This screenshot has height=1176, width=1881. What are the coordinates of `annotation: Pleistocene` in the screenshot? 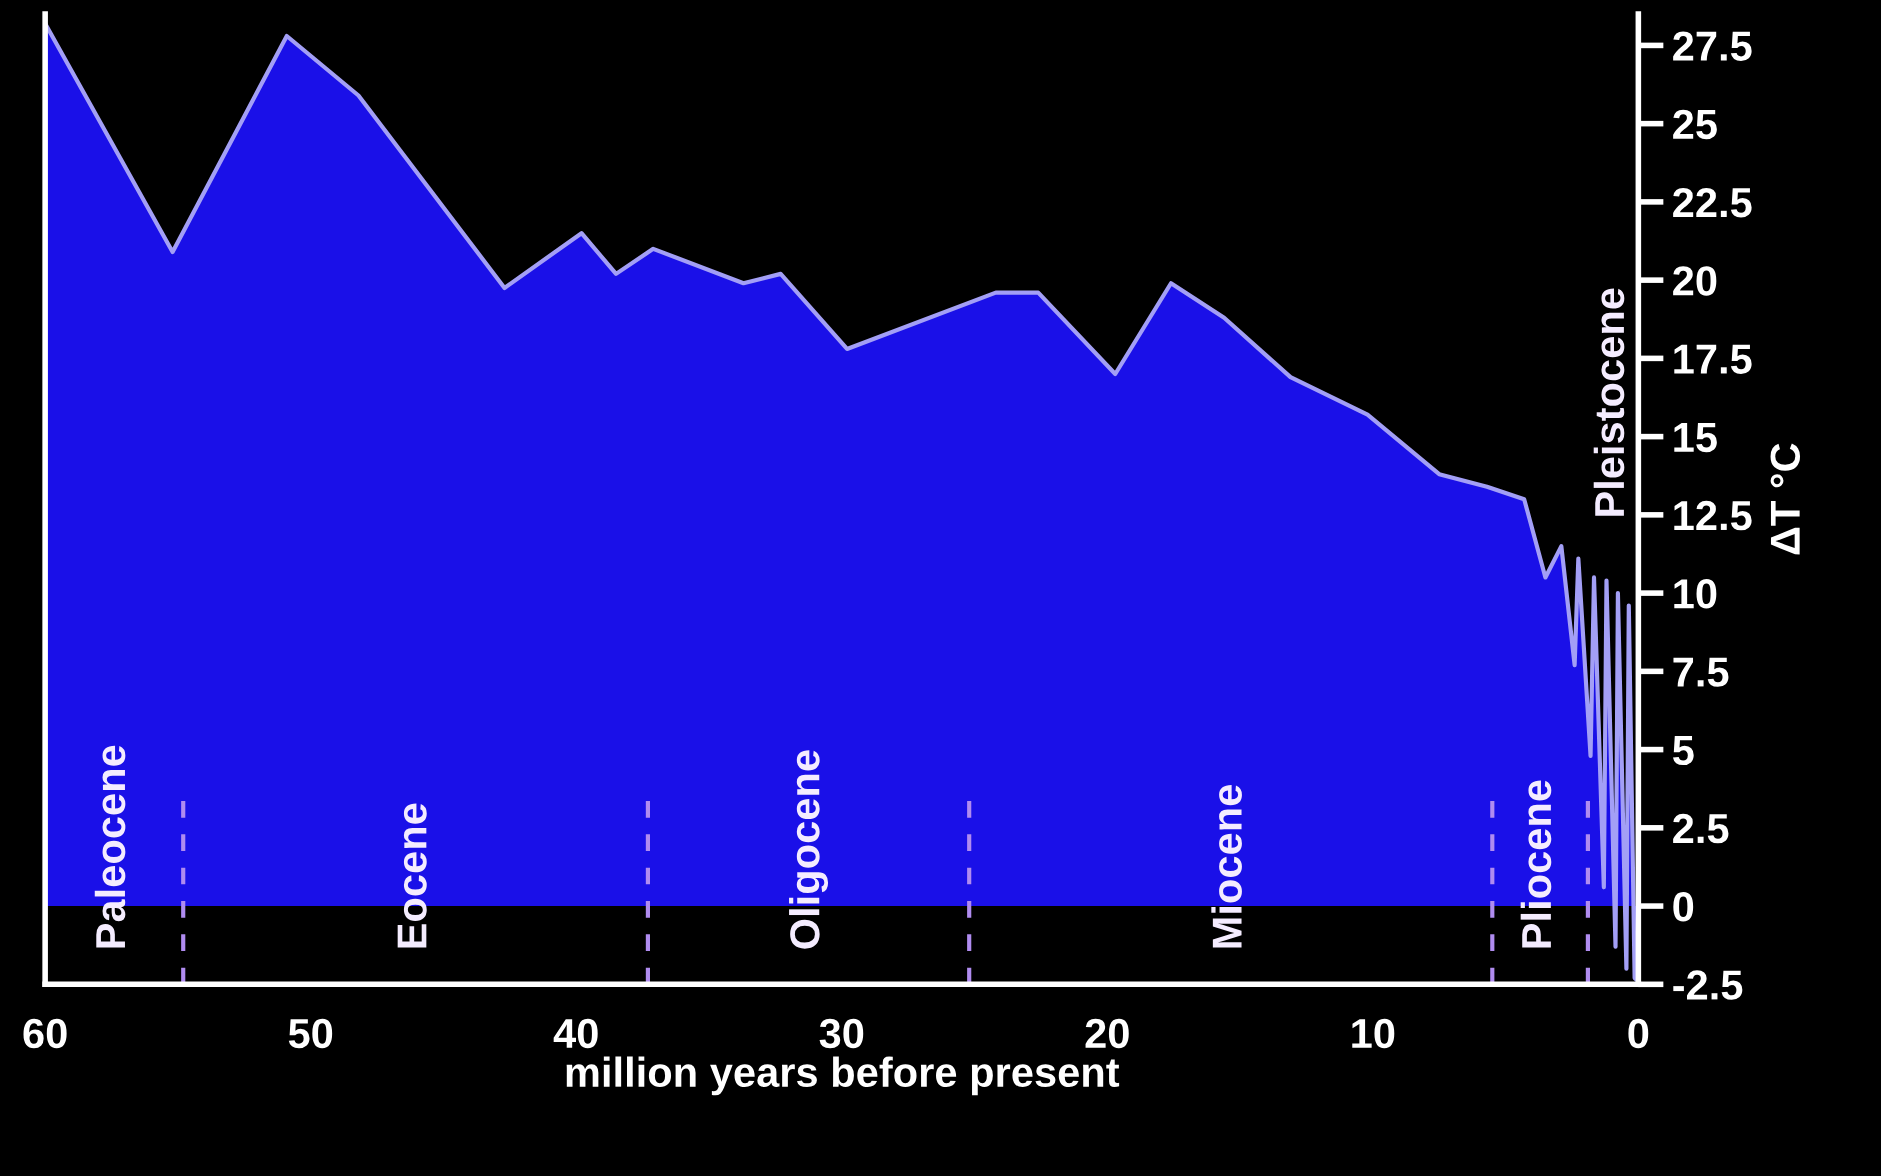 It's located at (1609, 402).